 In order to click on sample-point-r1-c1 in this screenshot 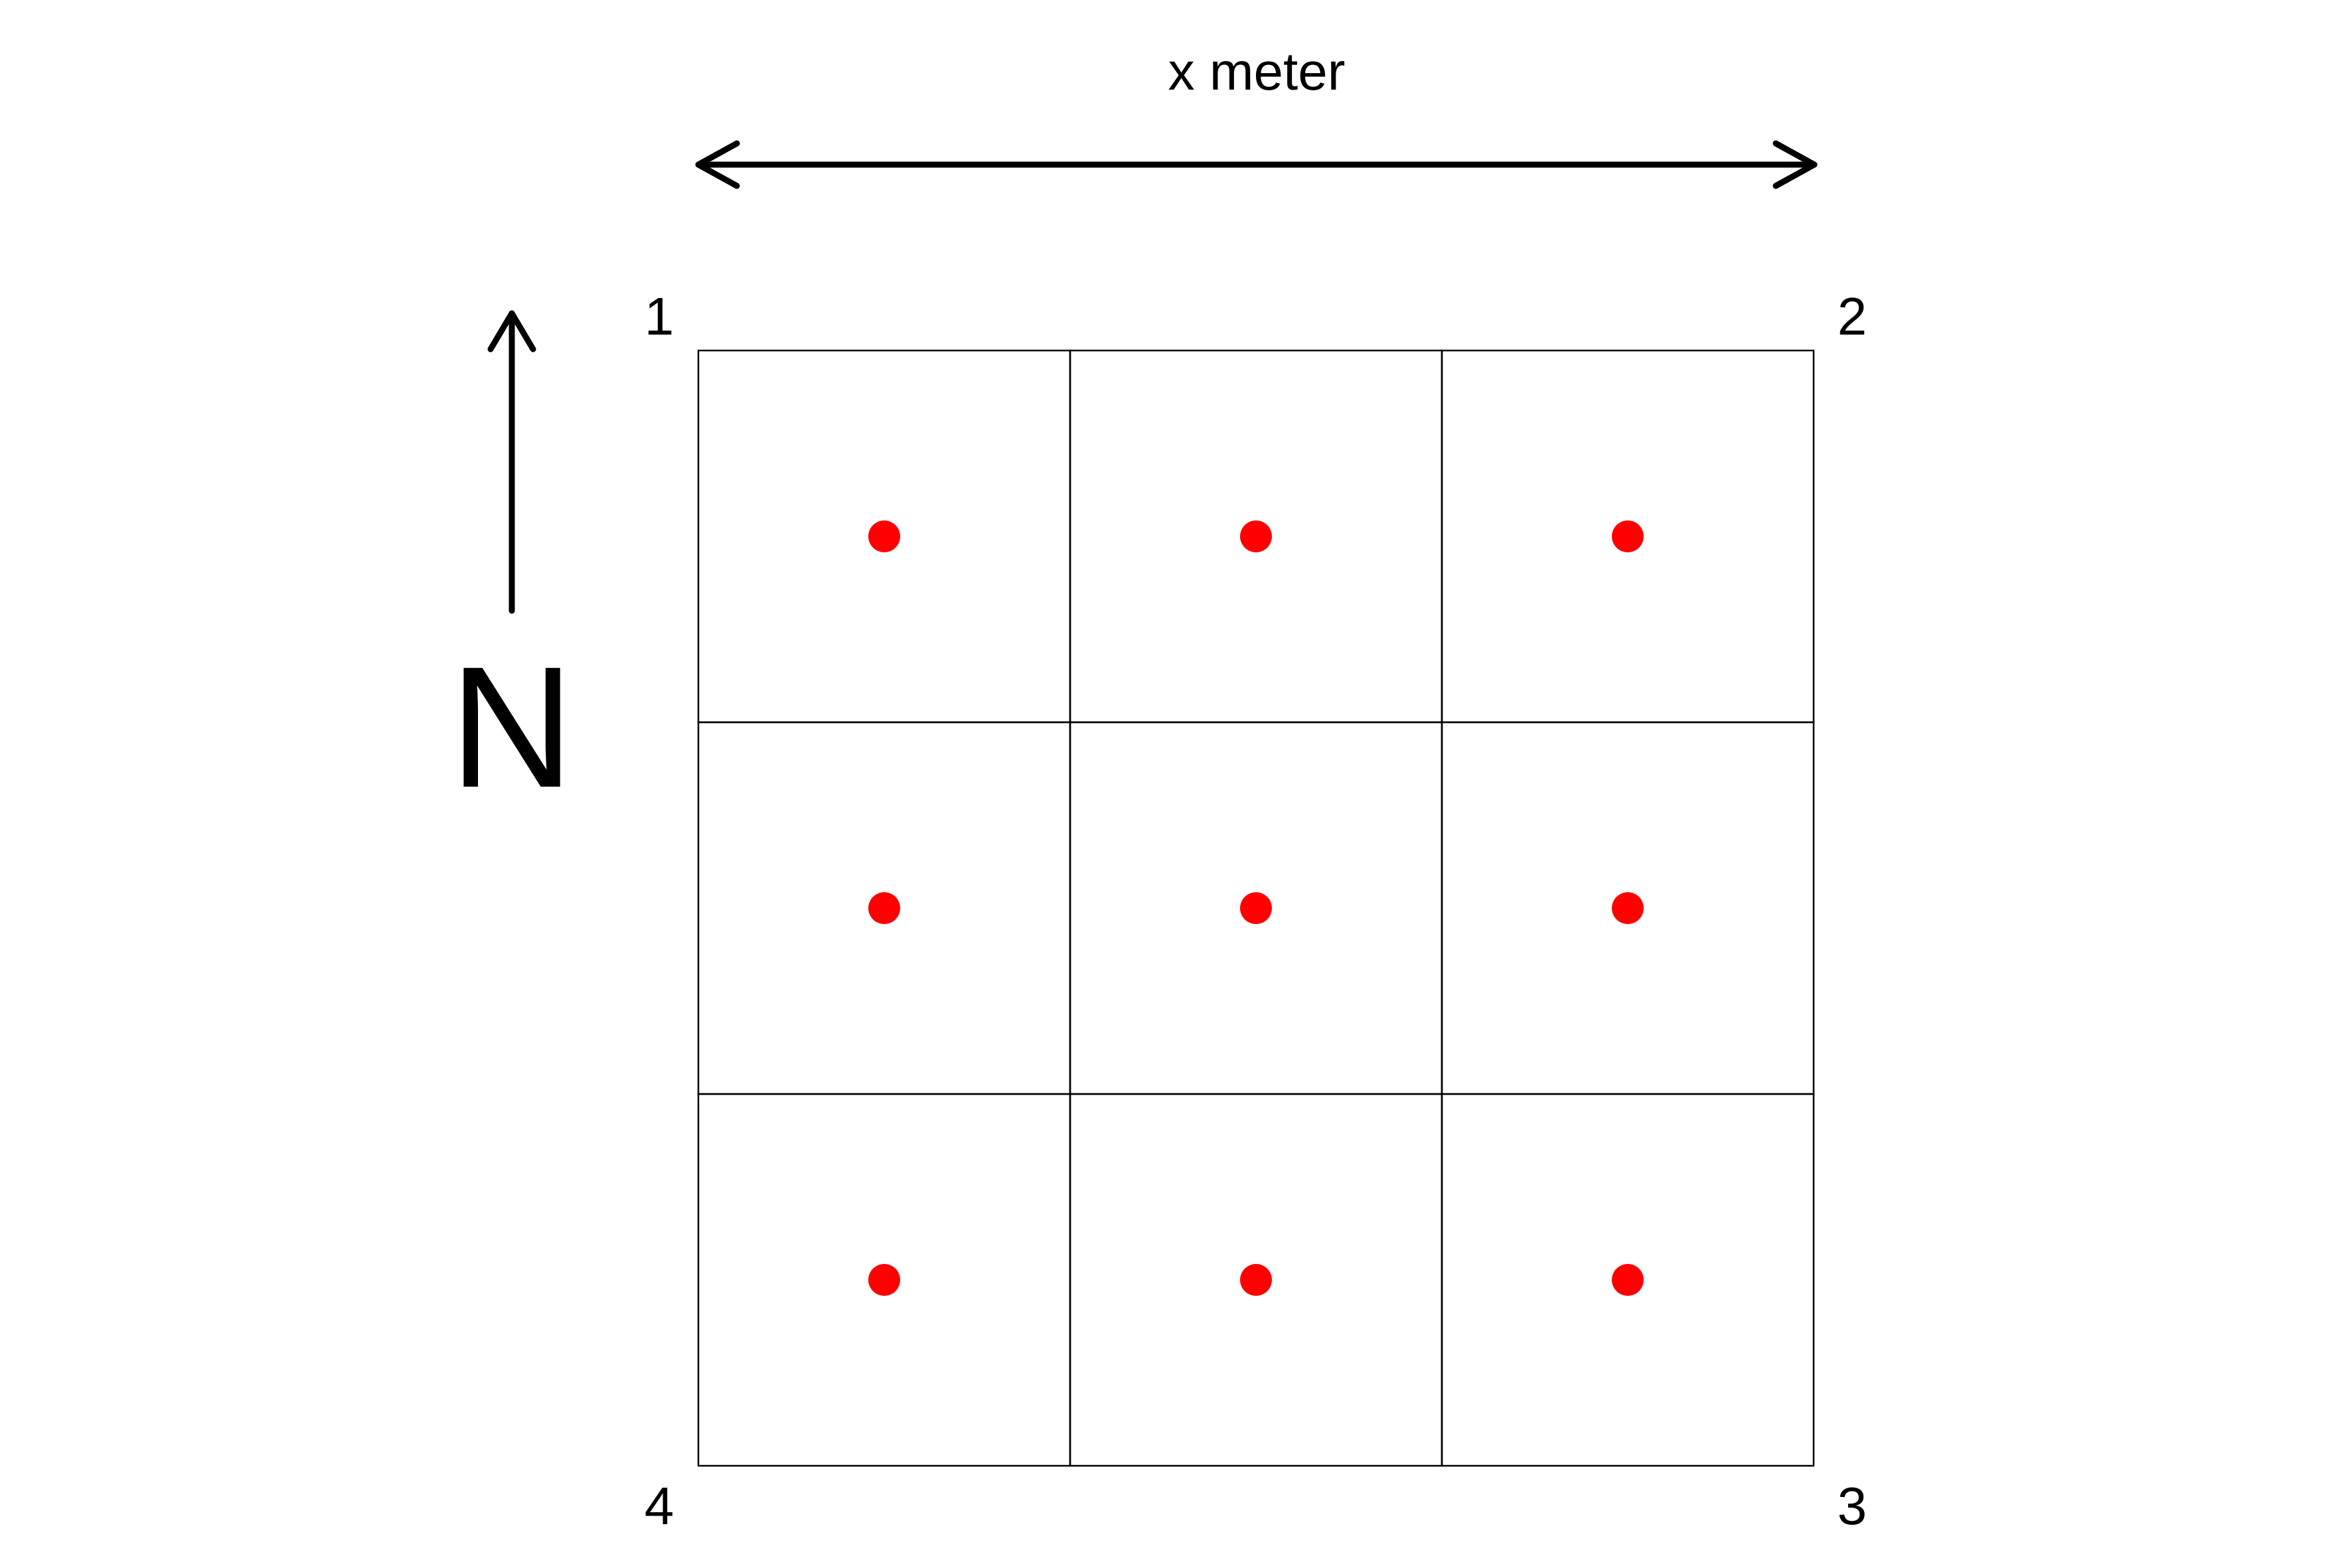, I will do `click(884, 536)`.